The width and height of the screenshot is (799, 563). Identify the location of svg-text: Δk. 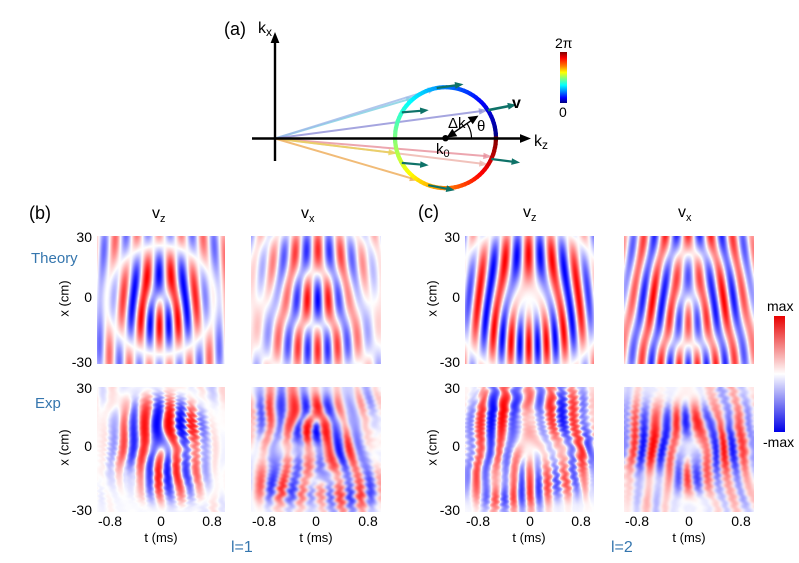
(457, 123).